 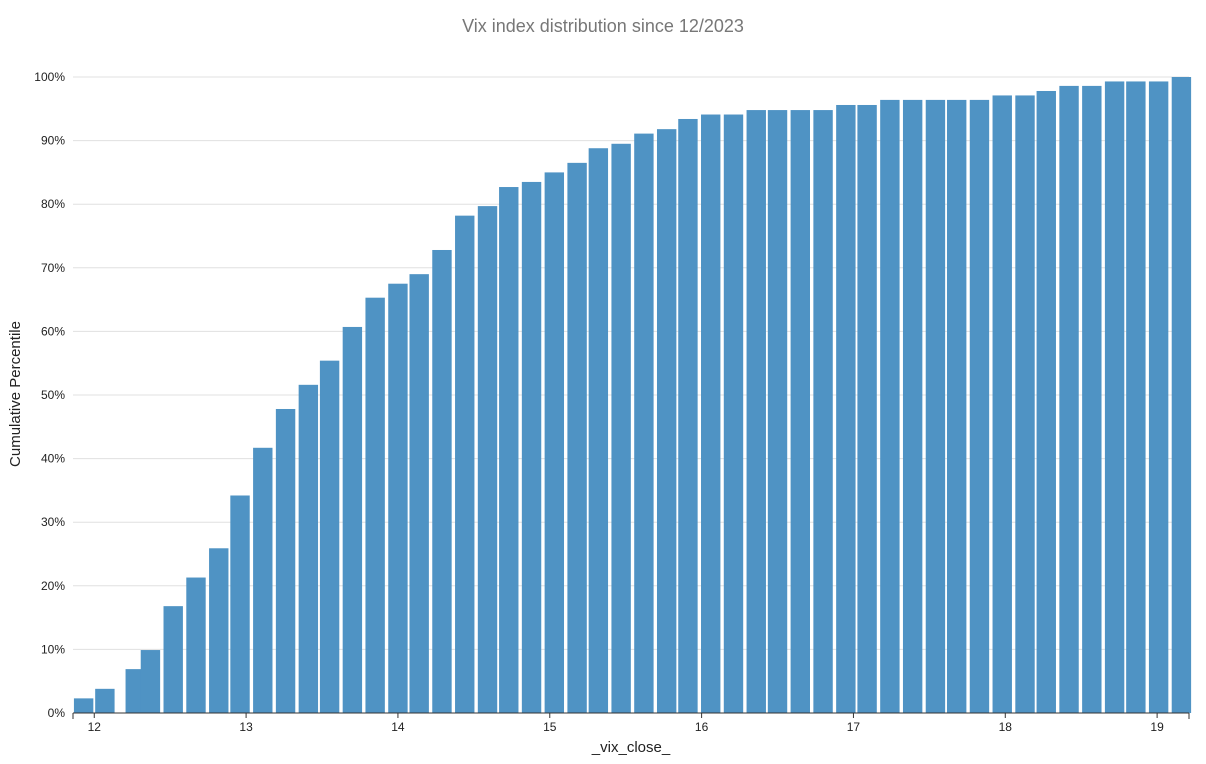 What do you see at coordinates (631, 715) in the screenshot?
I see `axes` at bounding box center [631, 715].